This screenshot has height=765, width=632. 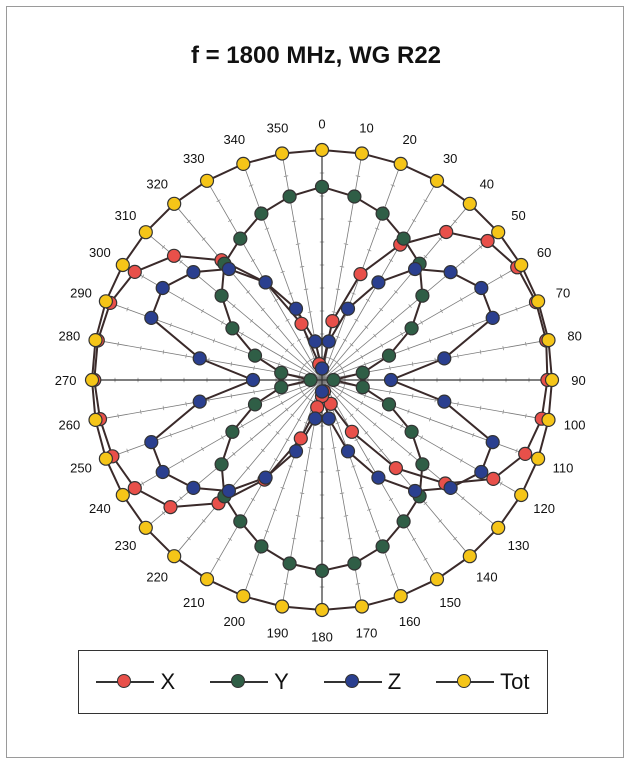 I want to click on angle-label-90: 90, so click(x=578, y=380).